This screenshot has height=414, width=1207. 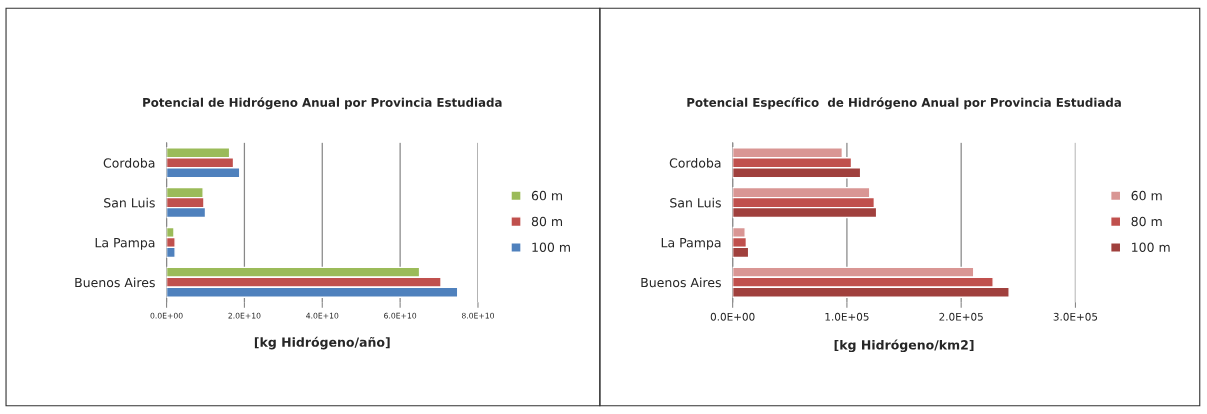 I want to click on x-axis-title: [kg Hidrógeno/km2], so click(x=904, y=346).